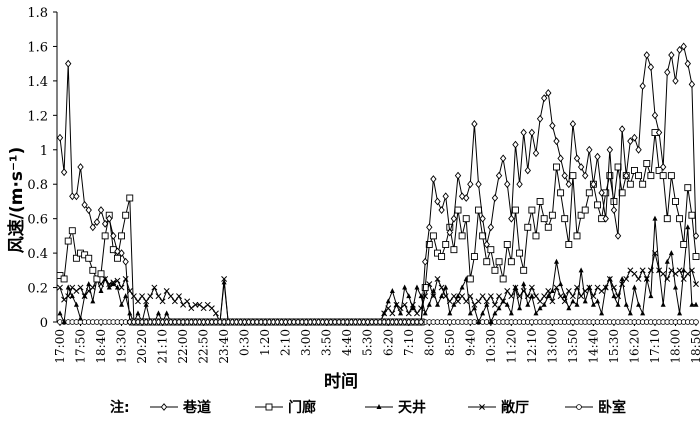  I want to click on x-tick-label: 22:00, so click(183, 346).